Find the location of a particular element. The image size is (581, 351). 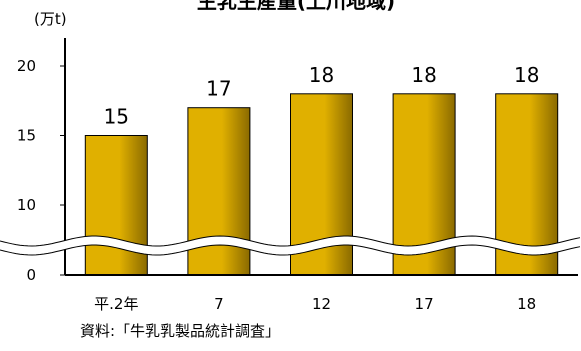

x-tick-label: 平.2年 is located at coordinates (116, 304).